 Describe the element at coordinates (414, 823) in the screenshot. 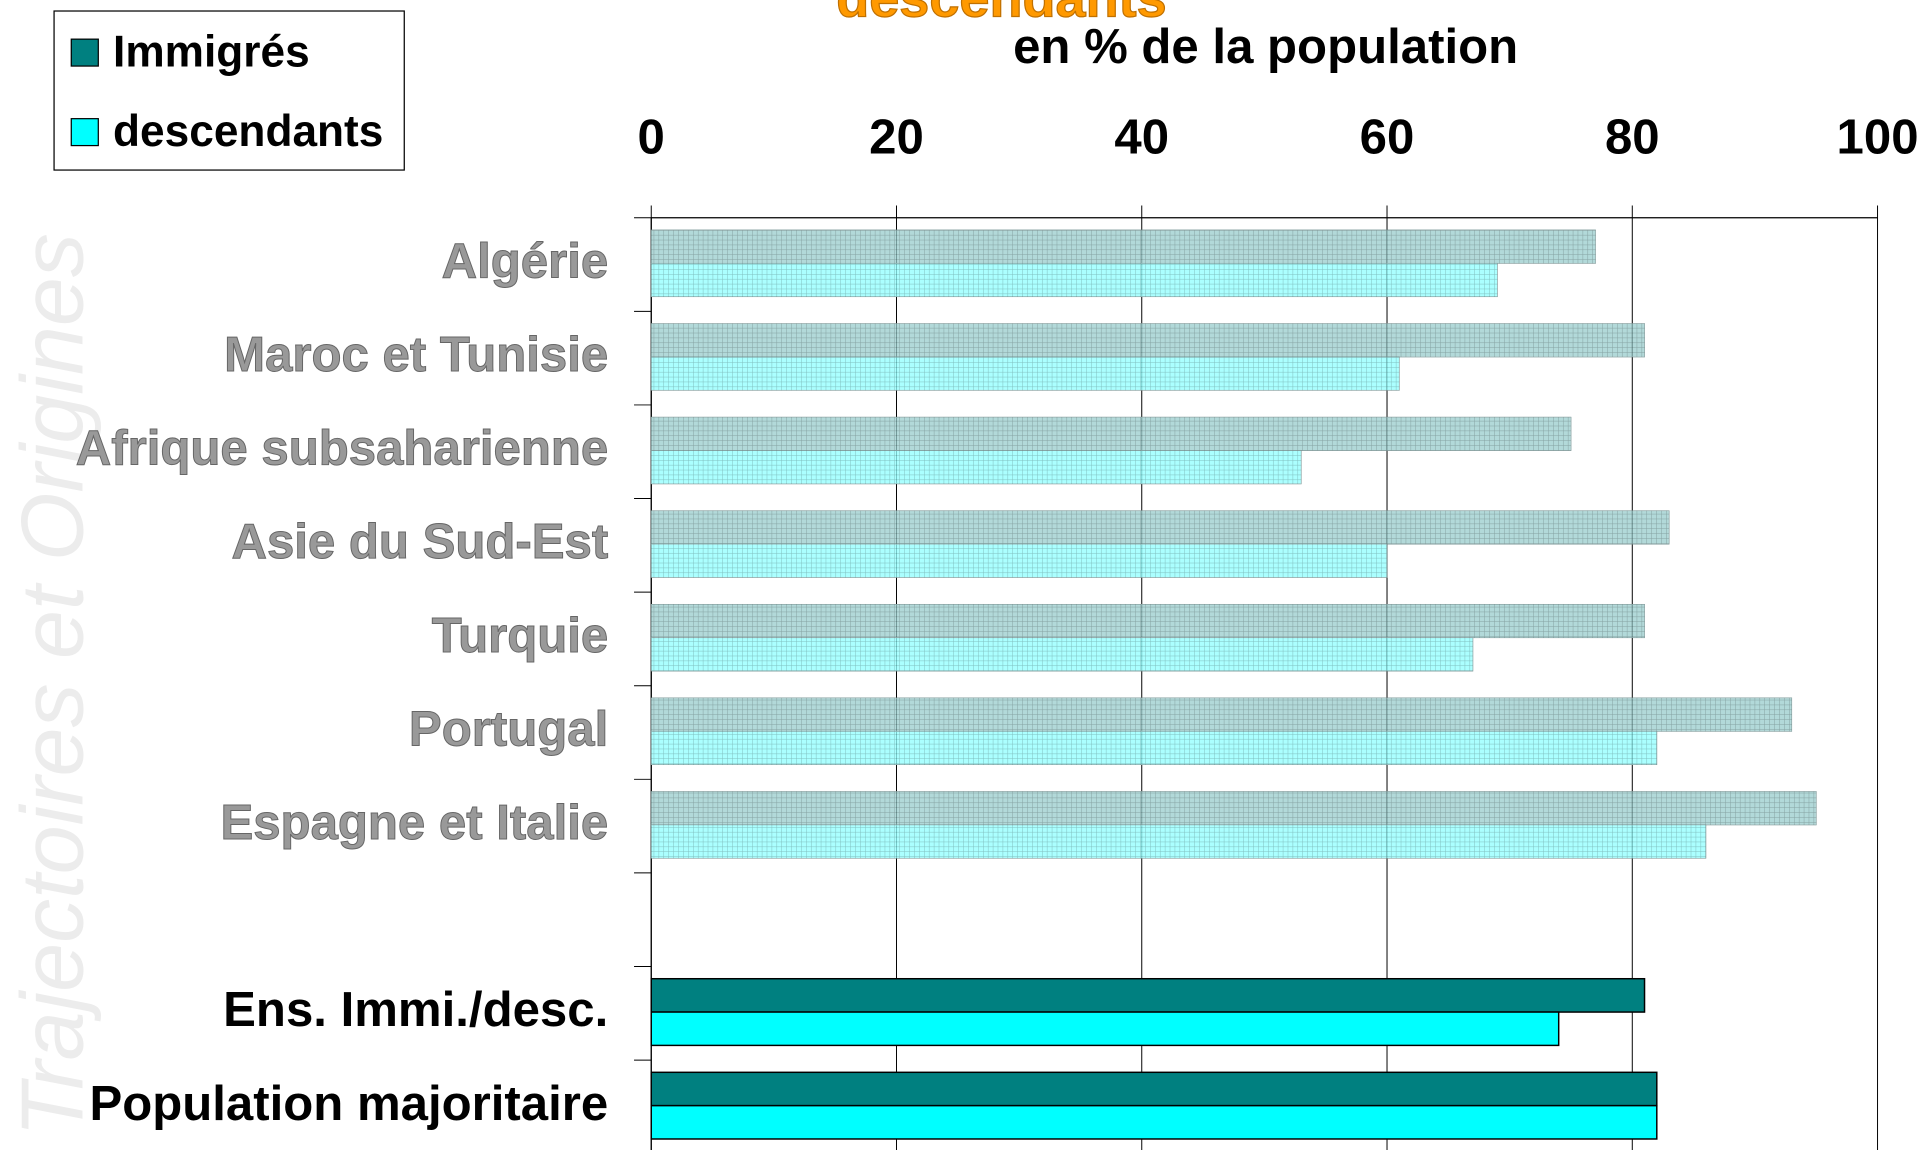

I see `y-tick-label: Espagne et Italie` at that location.